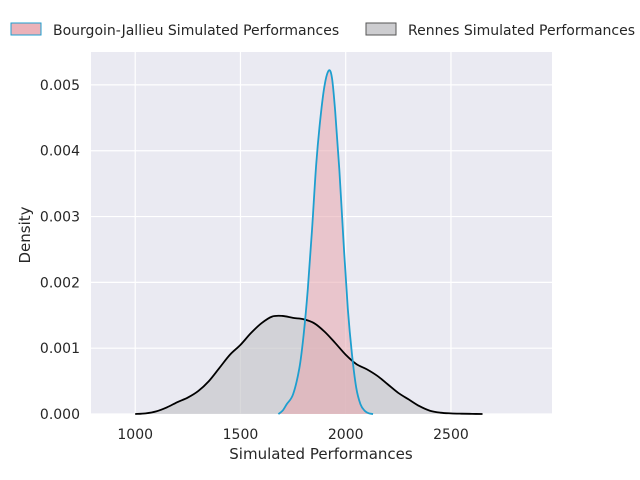 Image resolution: width=640 pixels, height=480 pixels. Describe the element at coordinates (25, 234) in the screenshot. I see `y-axis-title: Density` at that location.